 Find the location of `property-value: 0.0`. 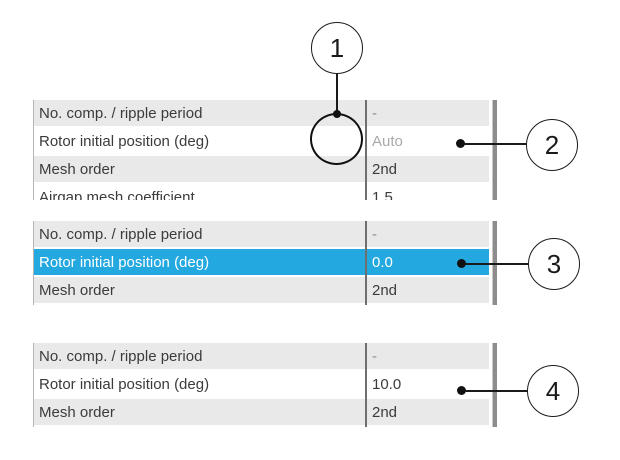

property-value: 0.0 is located at coordinates (382, 262).